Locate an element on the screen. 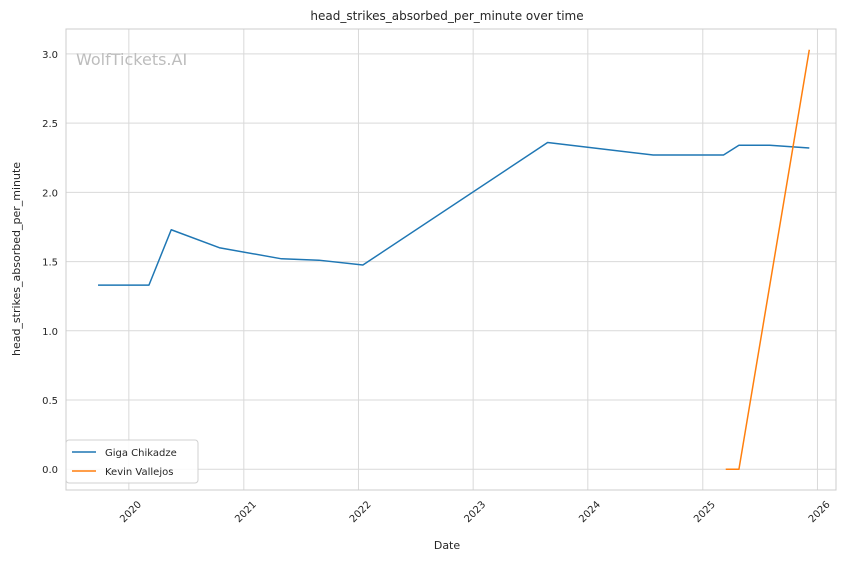 The width and height of the screenshot is (844, 561). y-tick-label: 3.0 is located at coordinates (50, 55).